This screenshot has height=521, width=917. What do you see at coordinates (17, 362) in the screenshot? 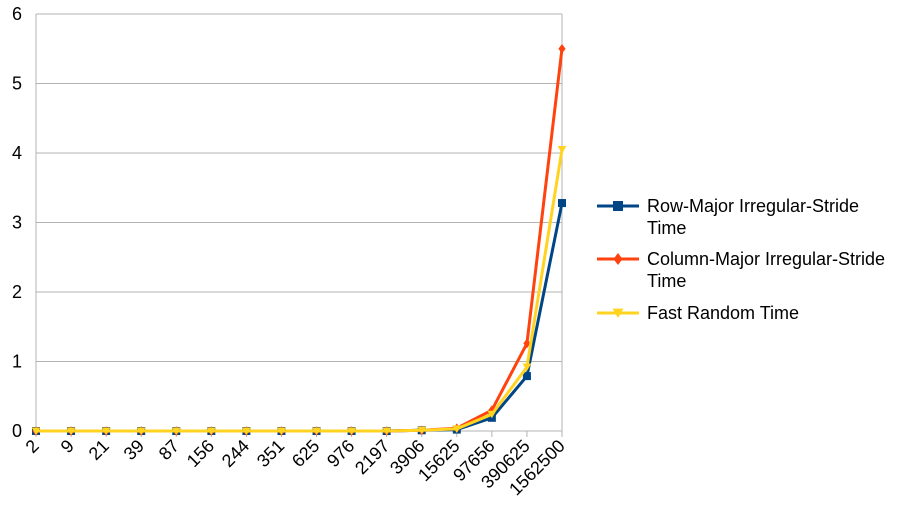
I see `y-tick-label: 1` at bounding box center [17, 362].